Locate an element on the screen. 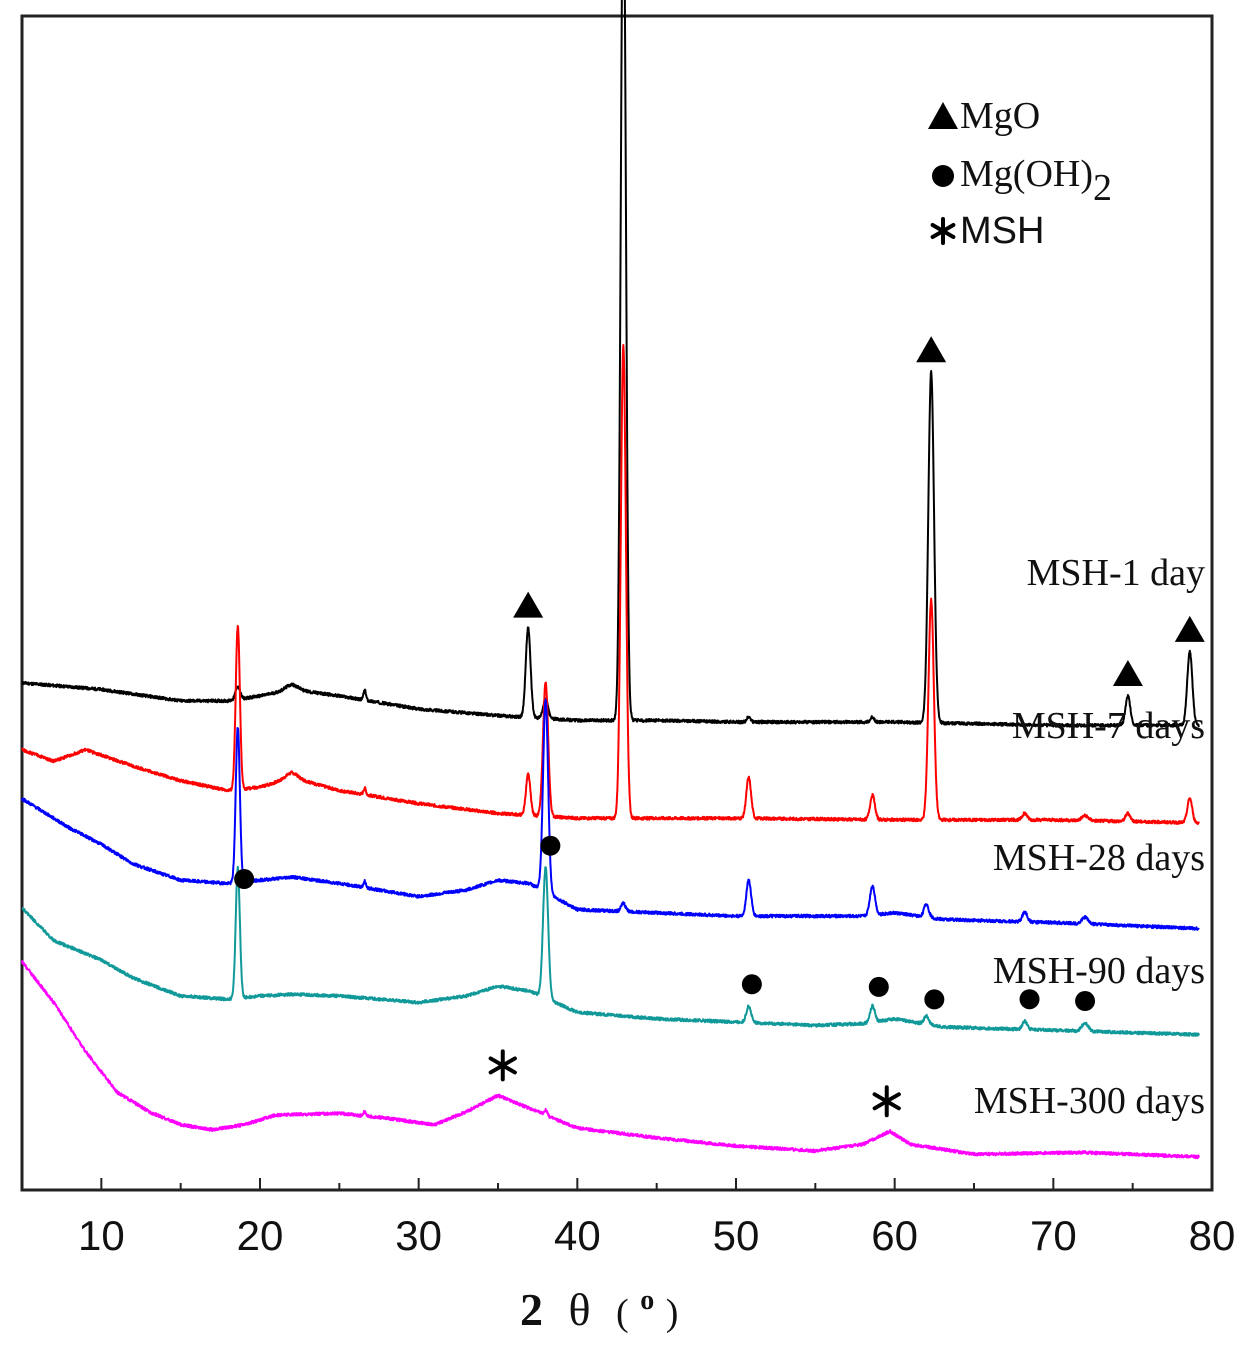  legend-circle-icon is located at coordinates (943, 176).